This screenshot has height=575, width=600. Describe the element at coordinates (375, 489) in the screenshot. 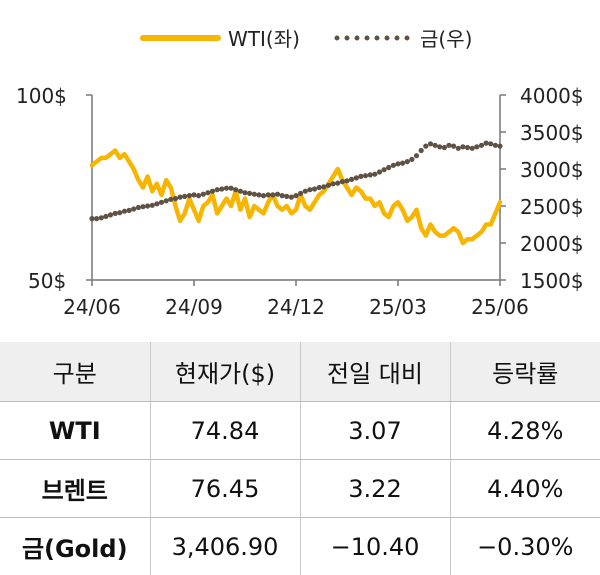

I see `row-change: 3.22` at that location.